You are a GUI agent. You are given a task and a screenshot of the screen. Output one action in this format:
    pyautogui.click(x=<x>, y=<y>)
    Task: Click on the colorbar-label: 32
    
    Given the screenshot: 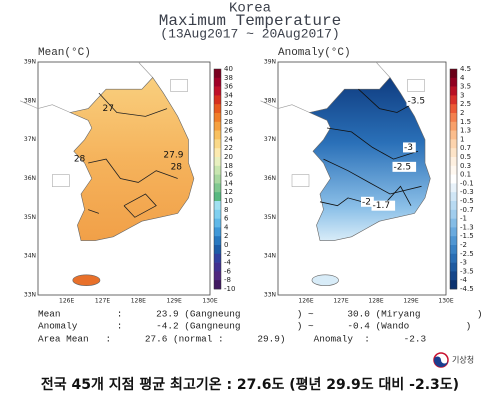 What is the action you would take?
    pyautogui.click(x=228, y=104)
    